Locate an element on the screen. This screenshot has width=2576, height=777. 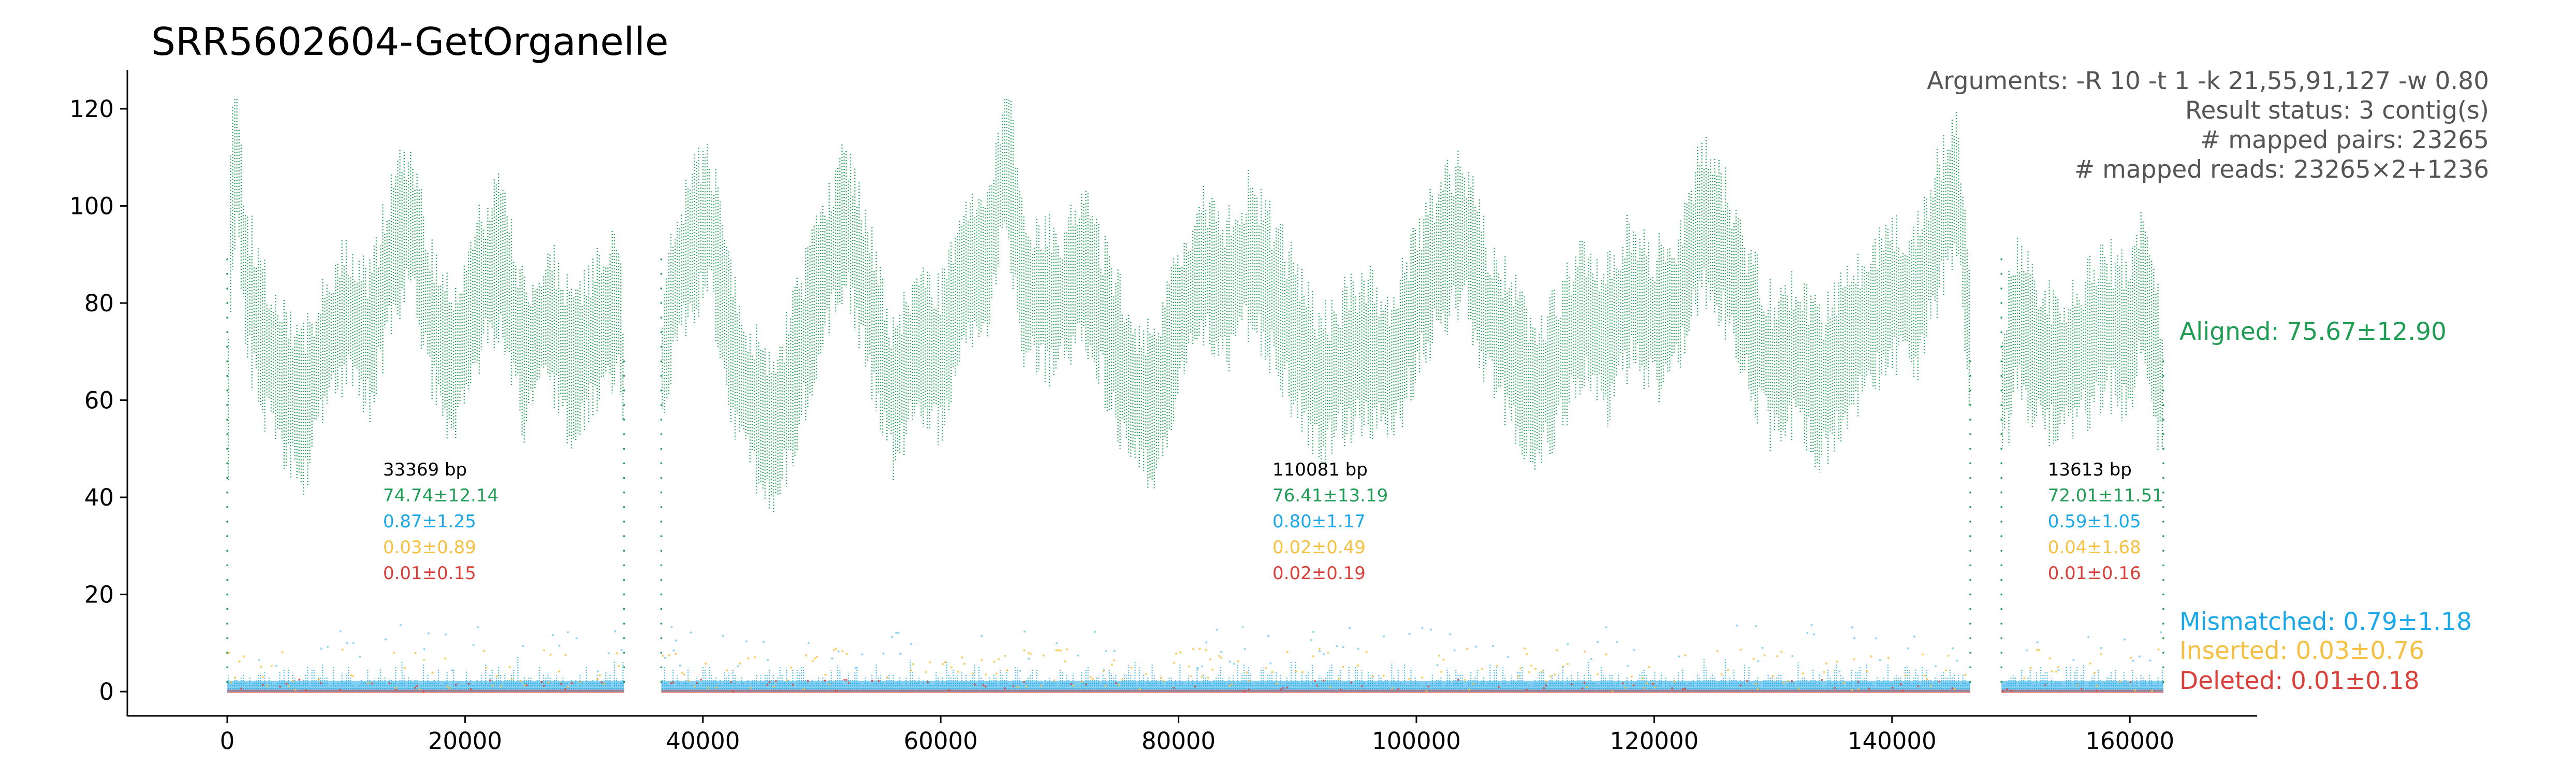
chart-title: SRR5602604-GetOrganelle is located at coordinates (409, 42).